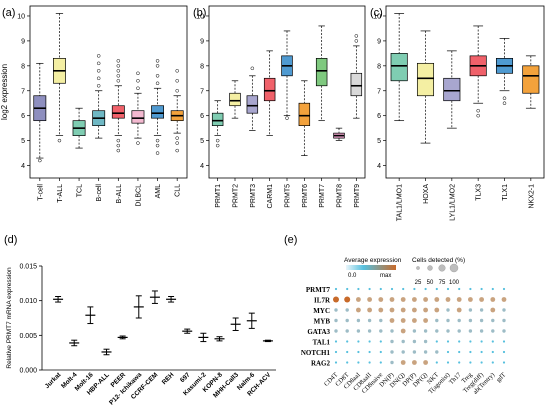 This screenshot has width=550, height=418. What do you see at coordinates (379, 41) in the screenshot?
I see `y-tick-label-c: 9` at bounding box center [379, 41].